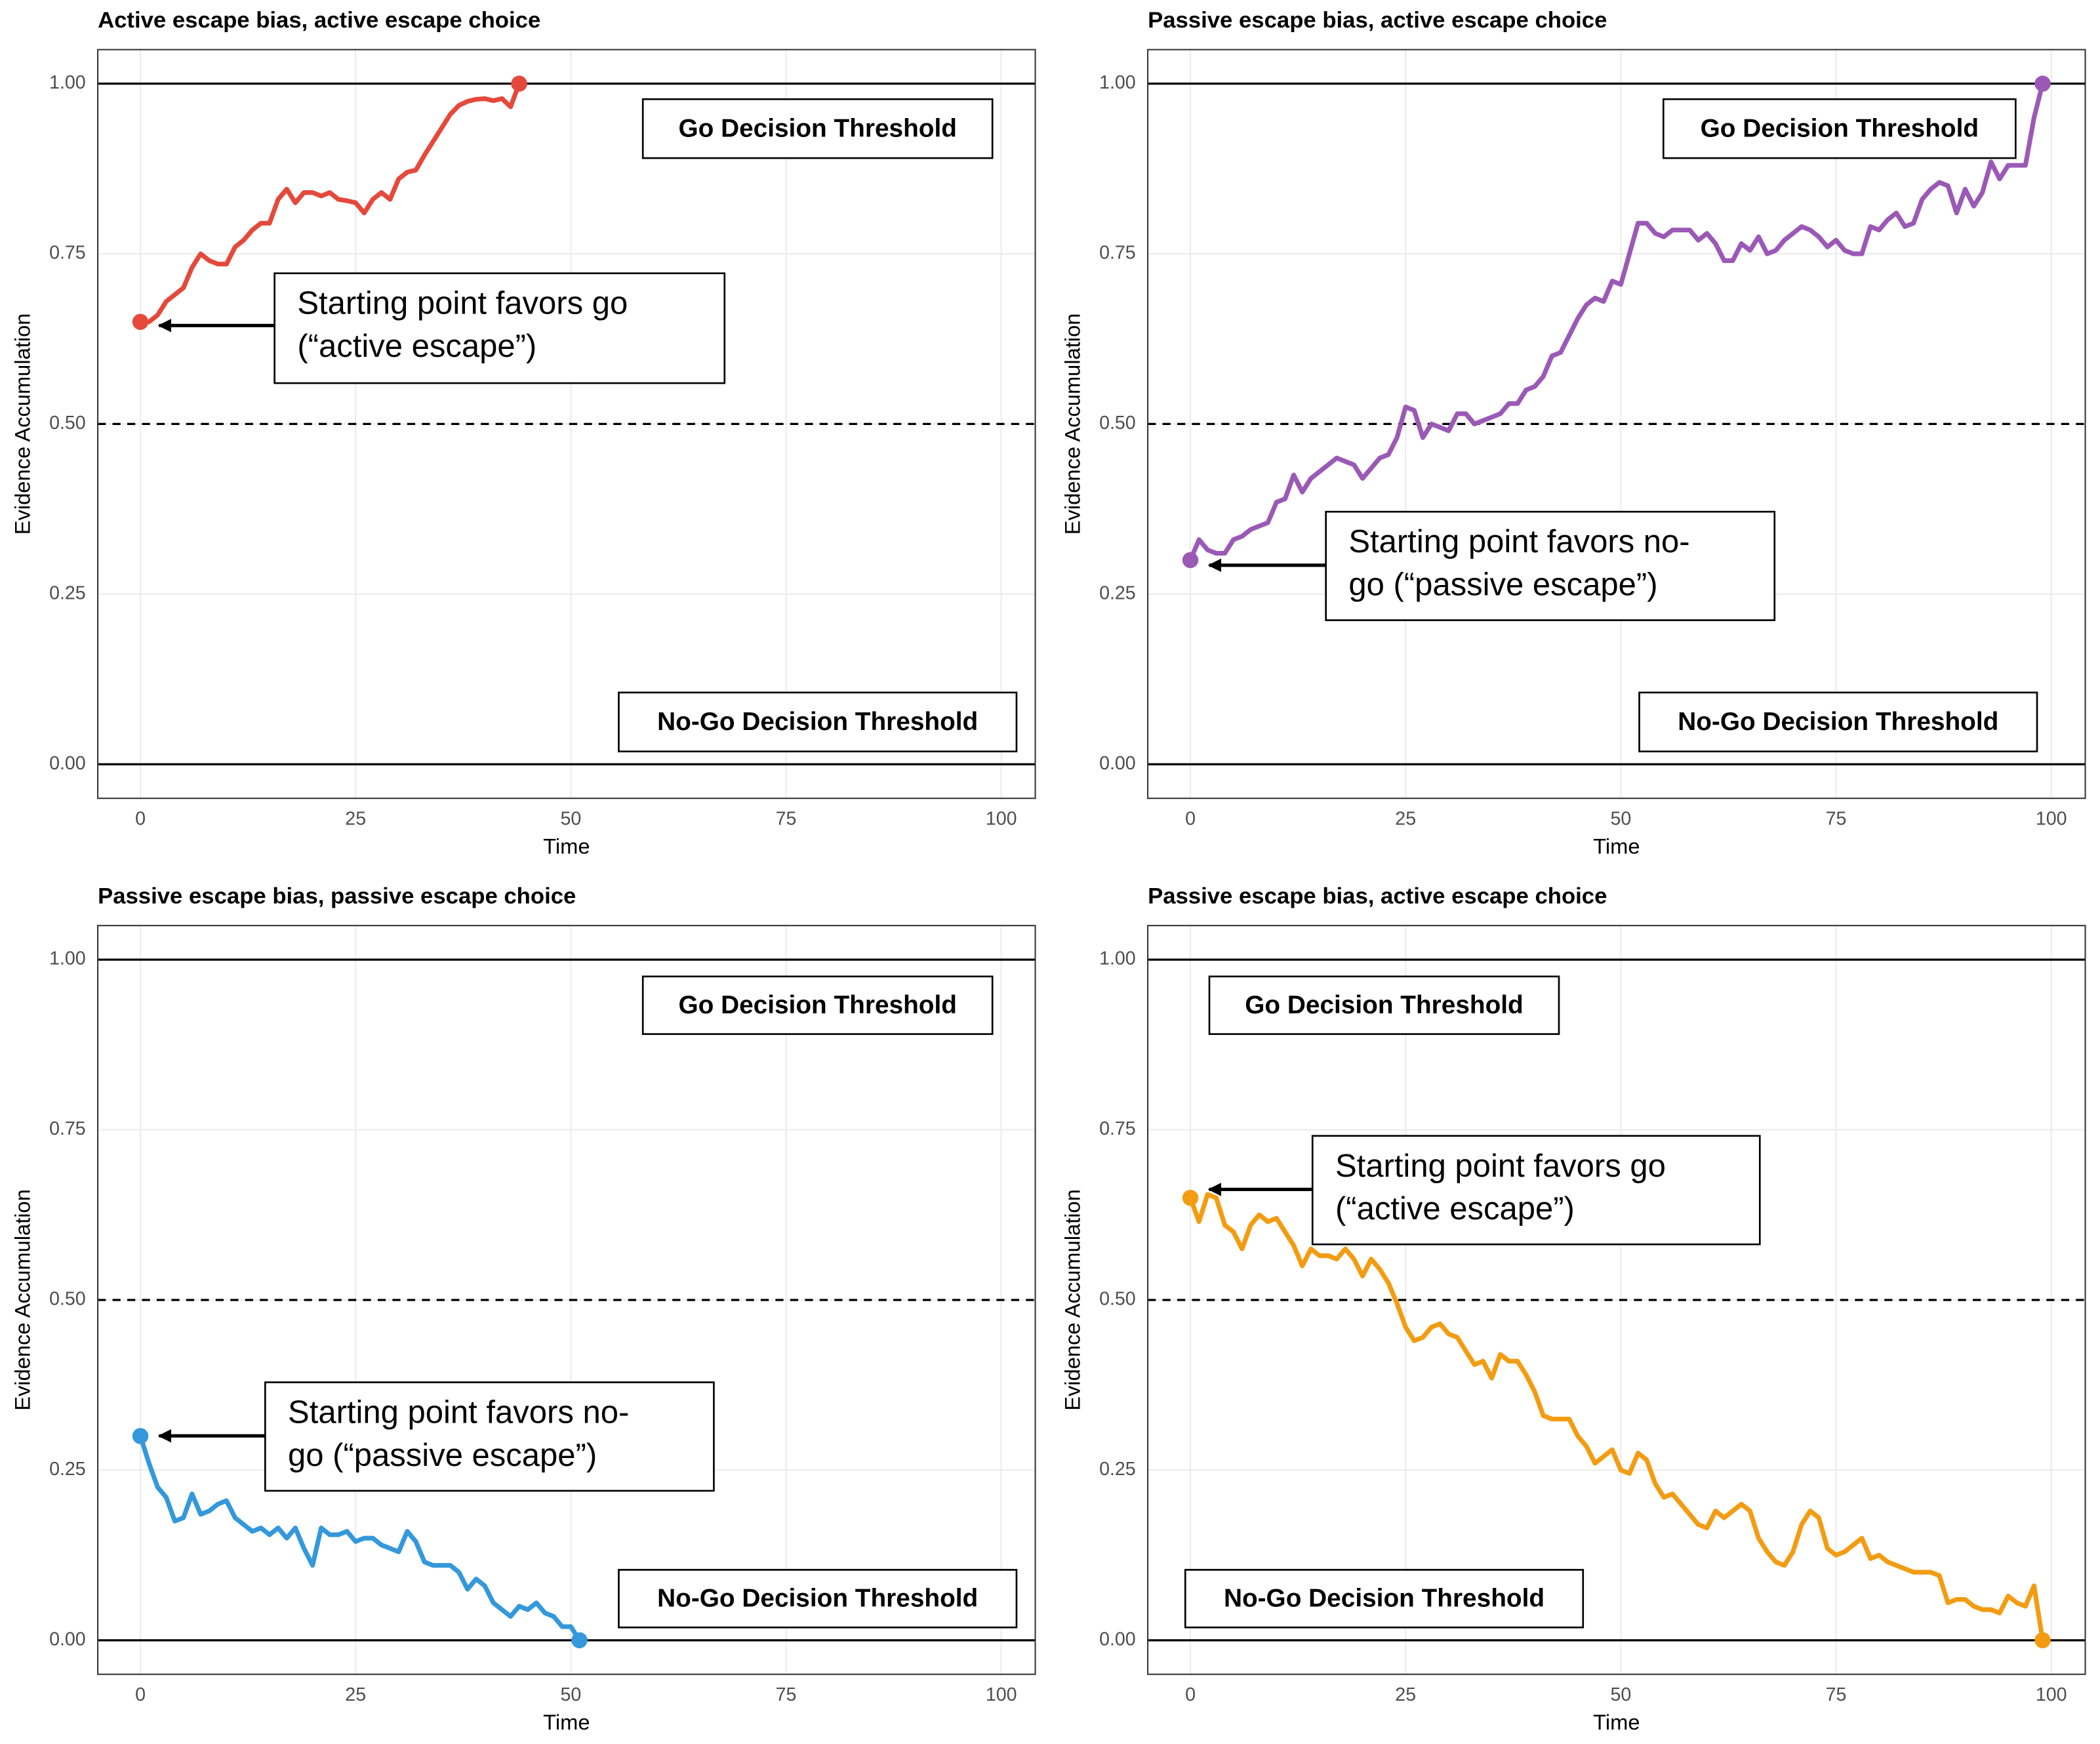 This screenshot has height=1744, width=2100. What do you see at coordinates (319, 20) in the screenshot?
I see `chart-title: Active escape bias, active escape choice` at bounding box center [319, 20].